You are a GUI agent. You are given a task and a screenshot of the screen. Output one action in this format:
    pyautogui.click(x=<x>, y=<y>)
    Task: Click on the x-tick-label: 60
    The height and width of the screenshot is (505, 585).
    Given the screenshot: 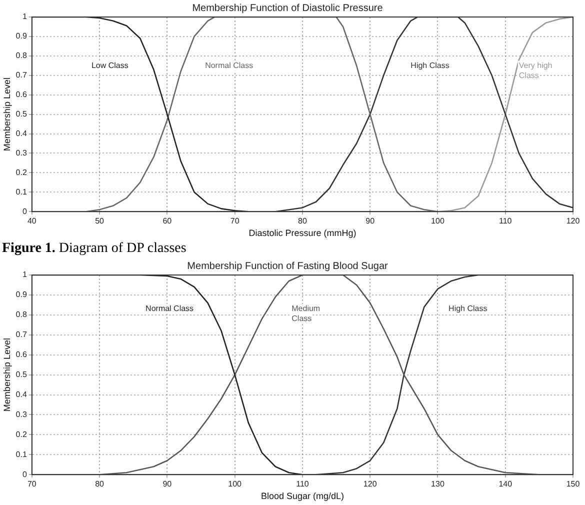 What is the action you would take?
    pyautogui.click(x=167, y=221)
    